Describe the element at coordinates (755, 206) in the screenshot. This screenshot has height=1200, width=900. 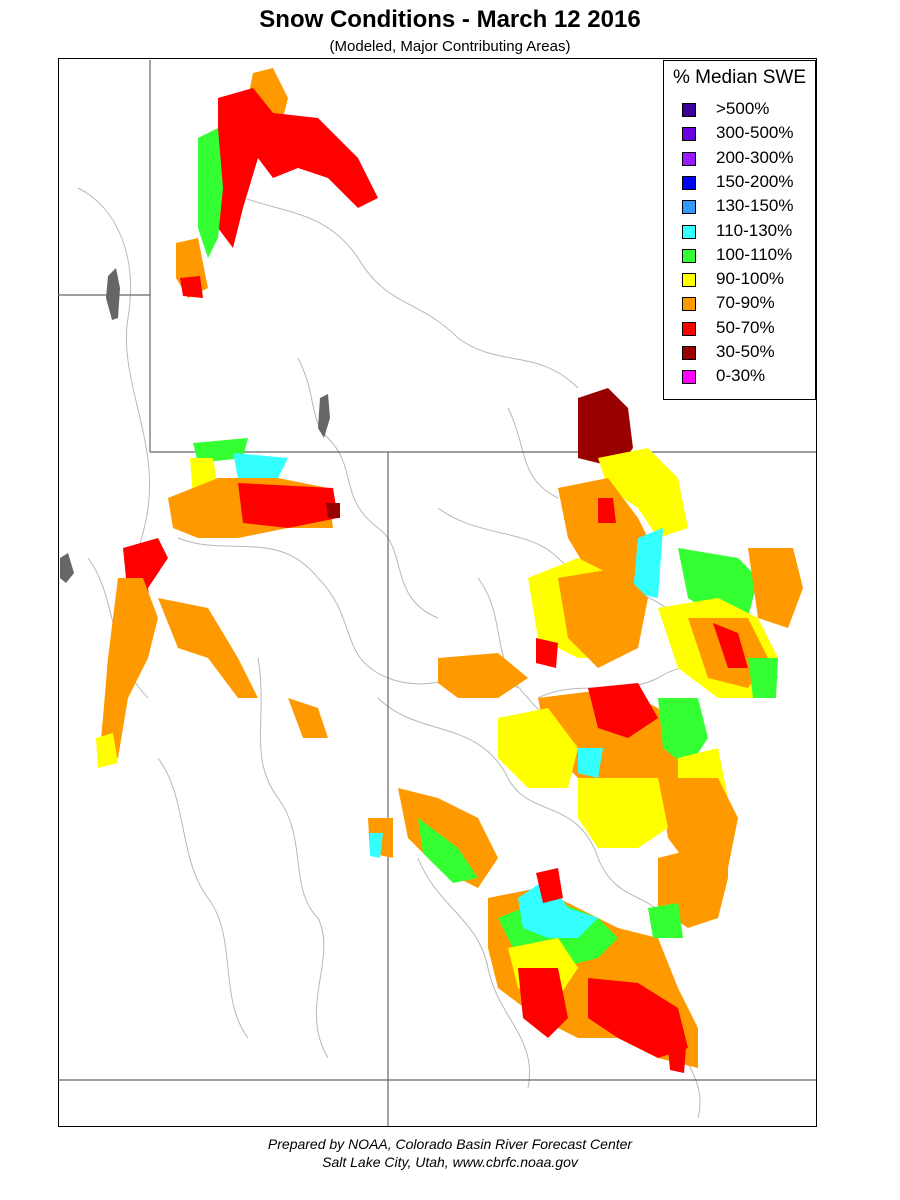
I see `legend-label: 130-150%` at that location.